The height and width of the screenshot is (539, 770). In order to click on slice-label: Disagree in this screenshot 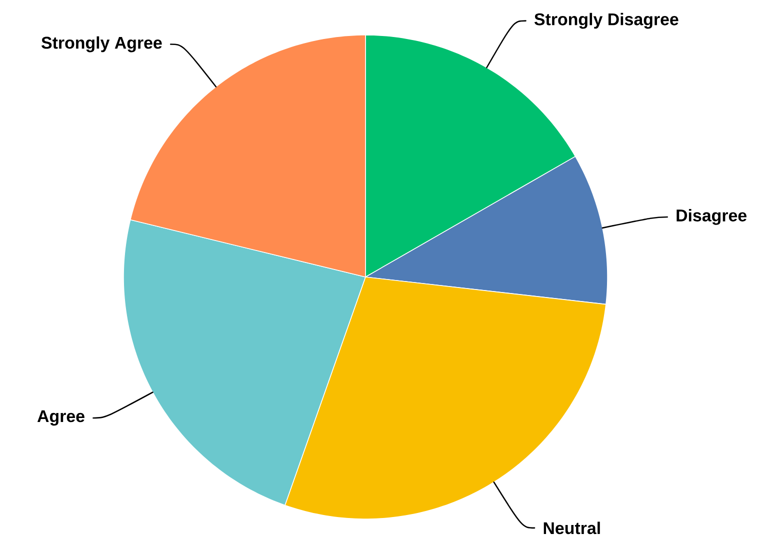, I will do `click(711, 217)`.